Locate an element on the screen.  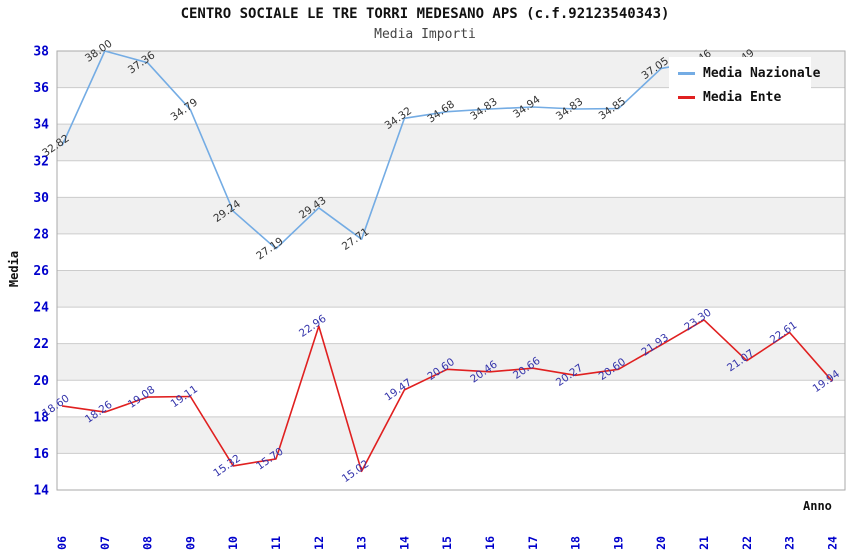
y-tick-label: 30 is located at coordinates (41, 198).